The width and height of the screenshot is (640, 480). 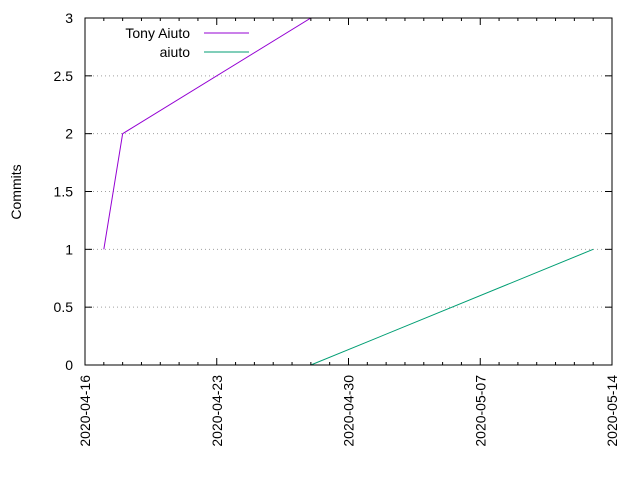 What do you see at coordinates (349, 411) in the screenshot?
I see `x-tick-label: 2020-04-30` at bounding box center [349, 411].